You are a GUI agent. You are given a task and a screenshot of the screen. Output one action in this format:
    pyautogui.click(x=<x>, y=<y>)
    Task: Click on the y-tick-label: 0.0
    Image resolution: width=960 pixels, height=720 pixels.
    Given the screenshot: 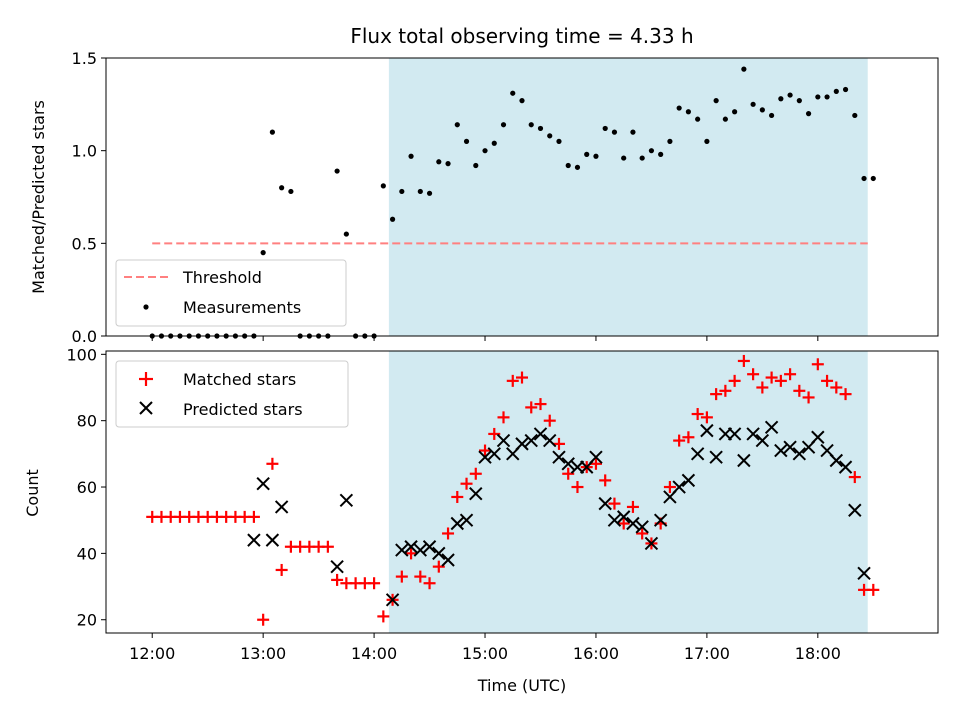 What is the action you would take?
    pyautogui.click(x=84, y=336)
    